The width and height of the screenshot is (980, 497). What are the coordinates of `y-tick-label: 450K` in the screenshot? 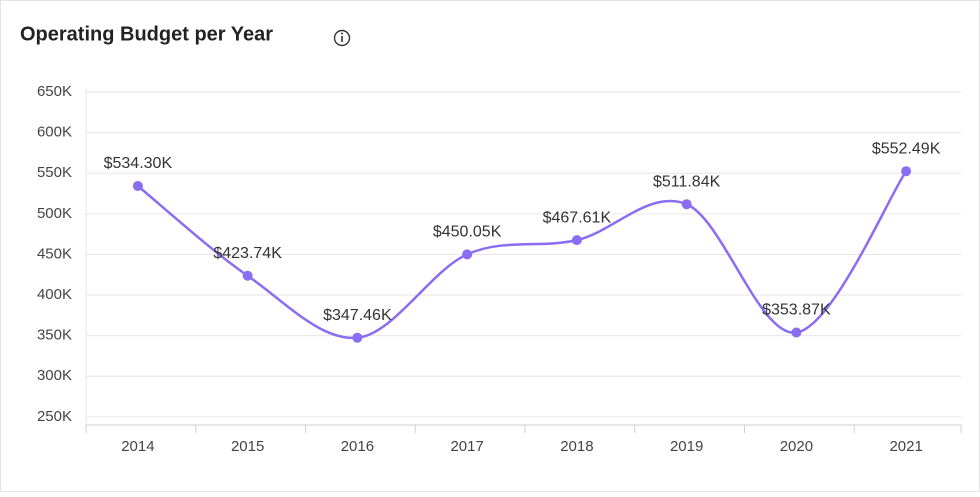 It's located at (54, 253).